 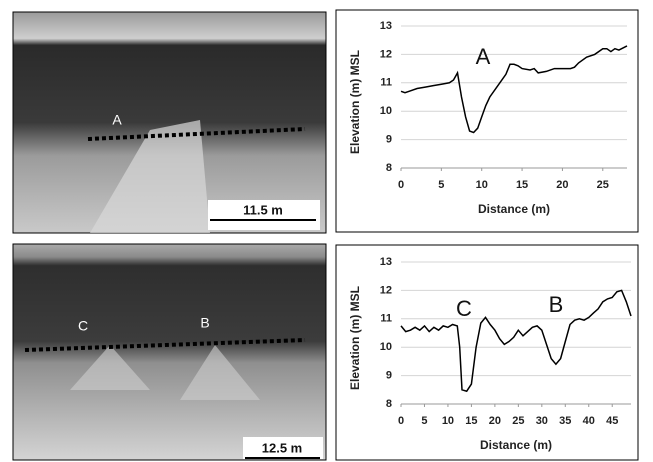 What do you see at coordinates (263, 209) in the screenshot?
I see `scale-label: 11.5 m` at bounding box center [263, 209].